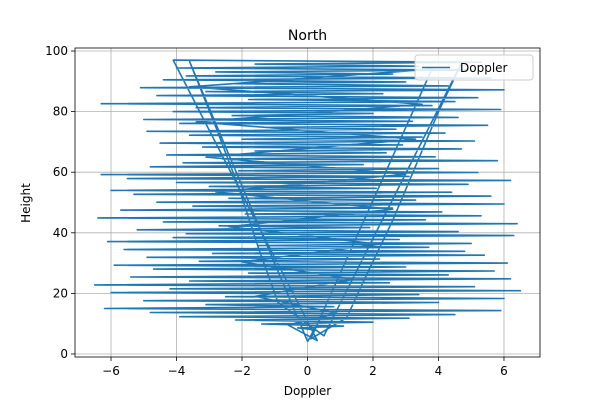 Image resolution: width=600 pixels, height=400 pixels. What do you see at coordinates (60, 293) in the screenshot?
I see `y-tick-label: 20` at bounding box center [60, 293].